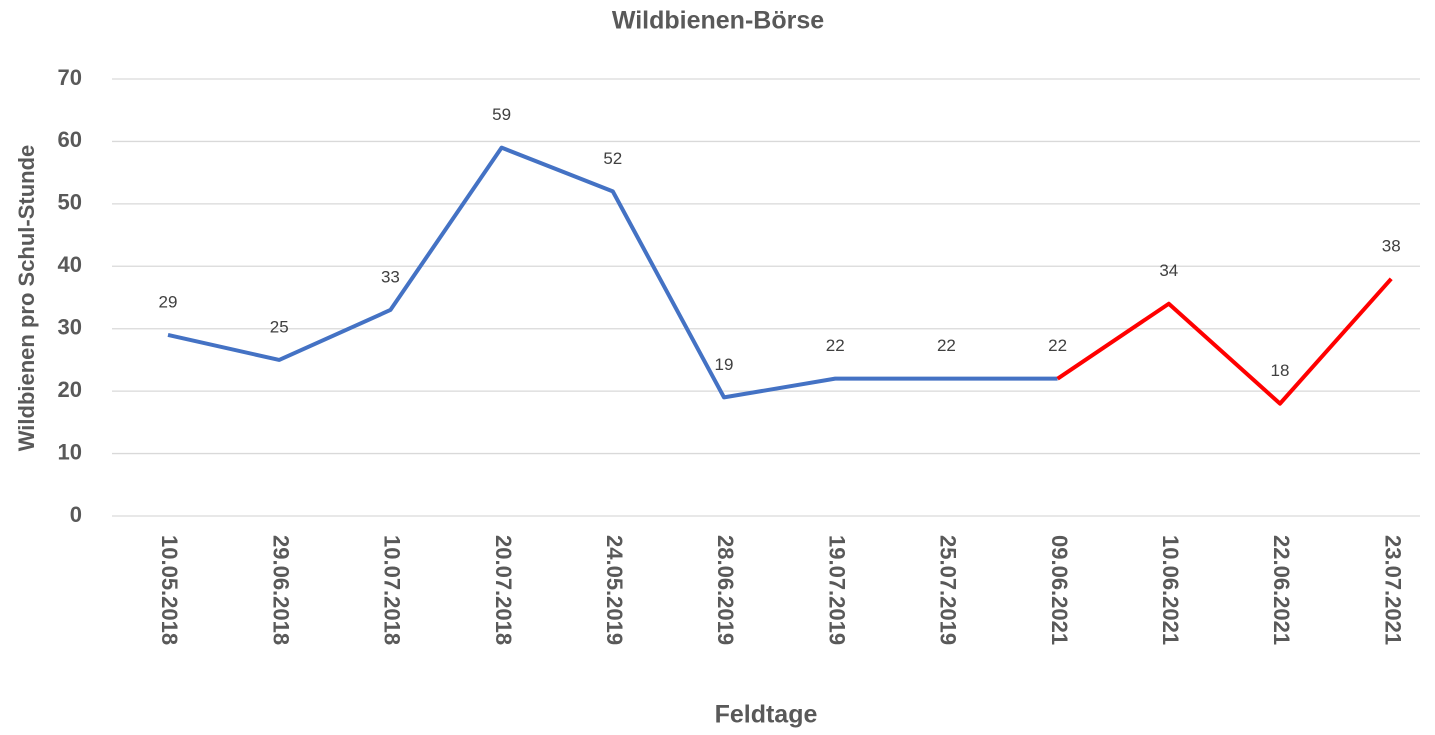 This screenshot has width=1435, height=735. What do you see at coordinates (766, 715) in the screenshot?
I see `x-axis-title: Feldtage` at bounding box center [766, 715].